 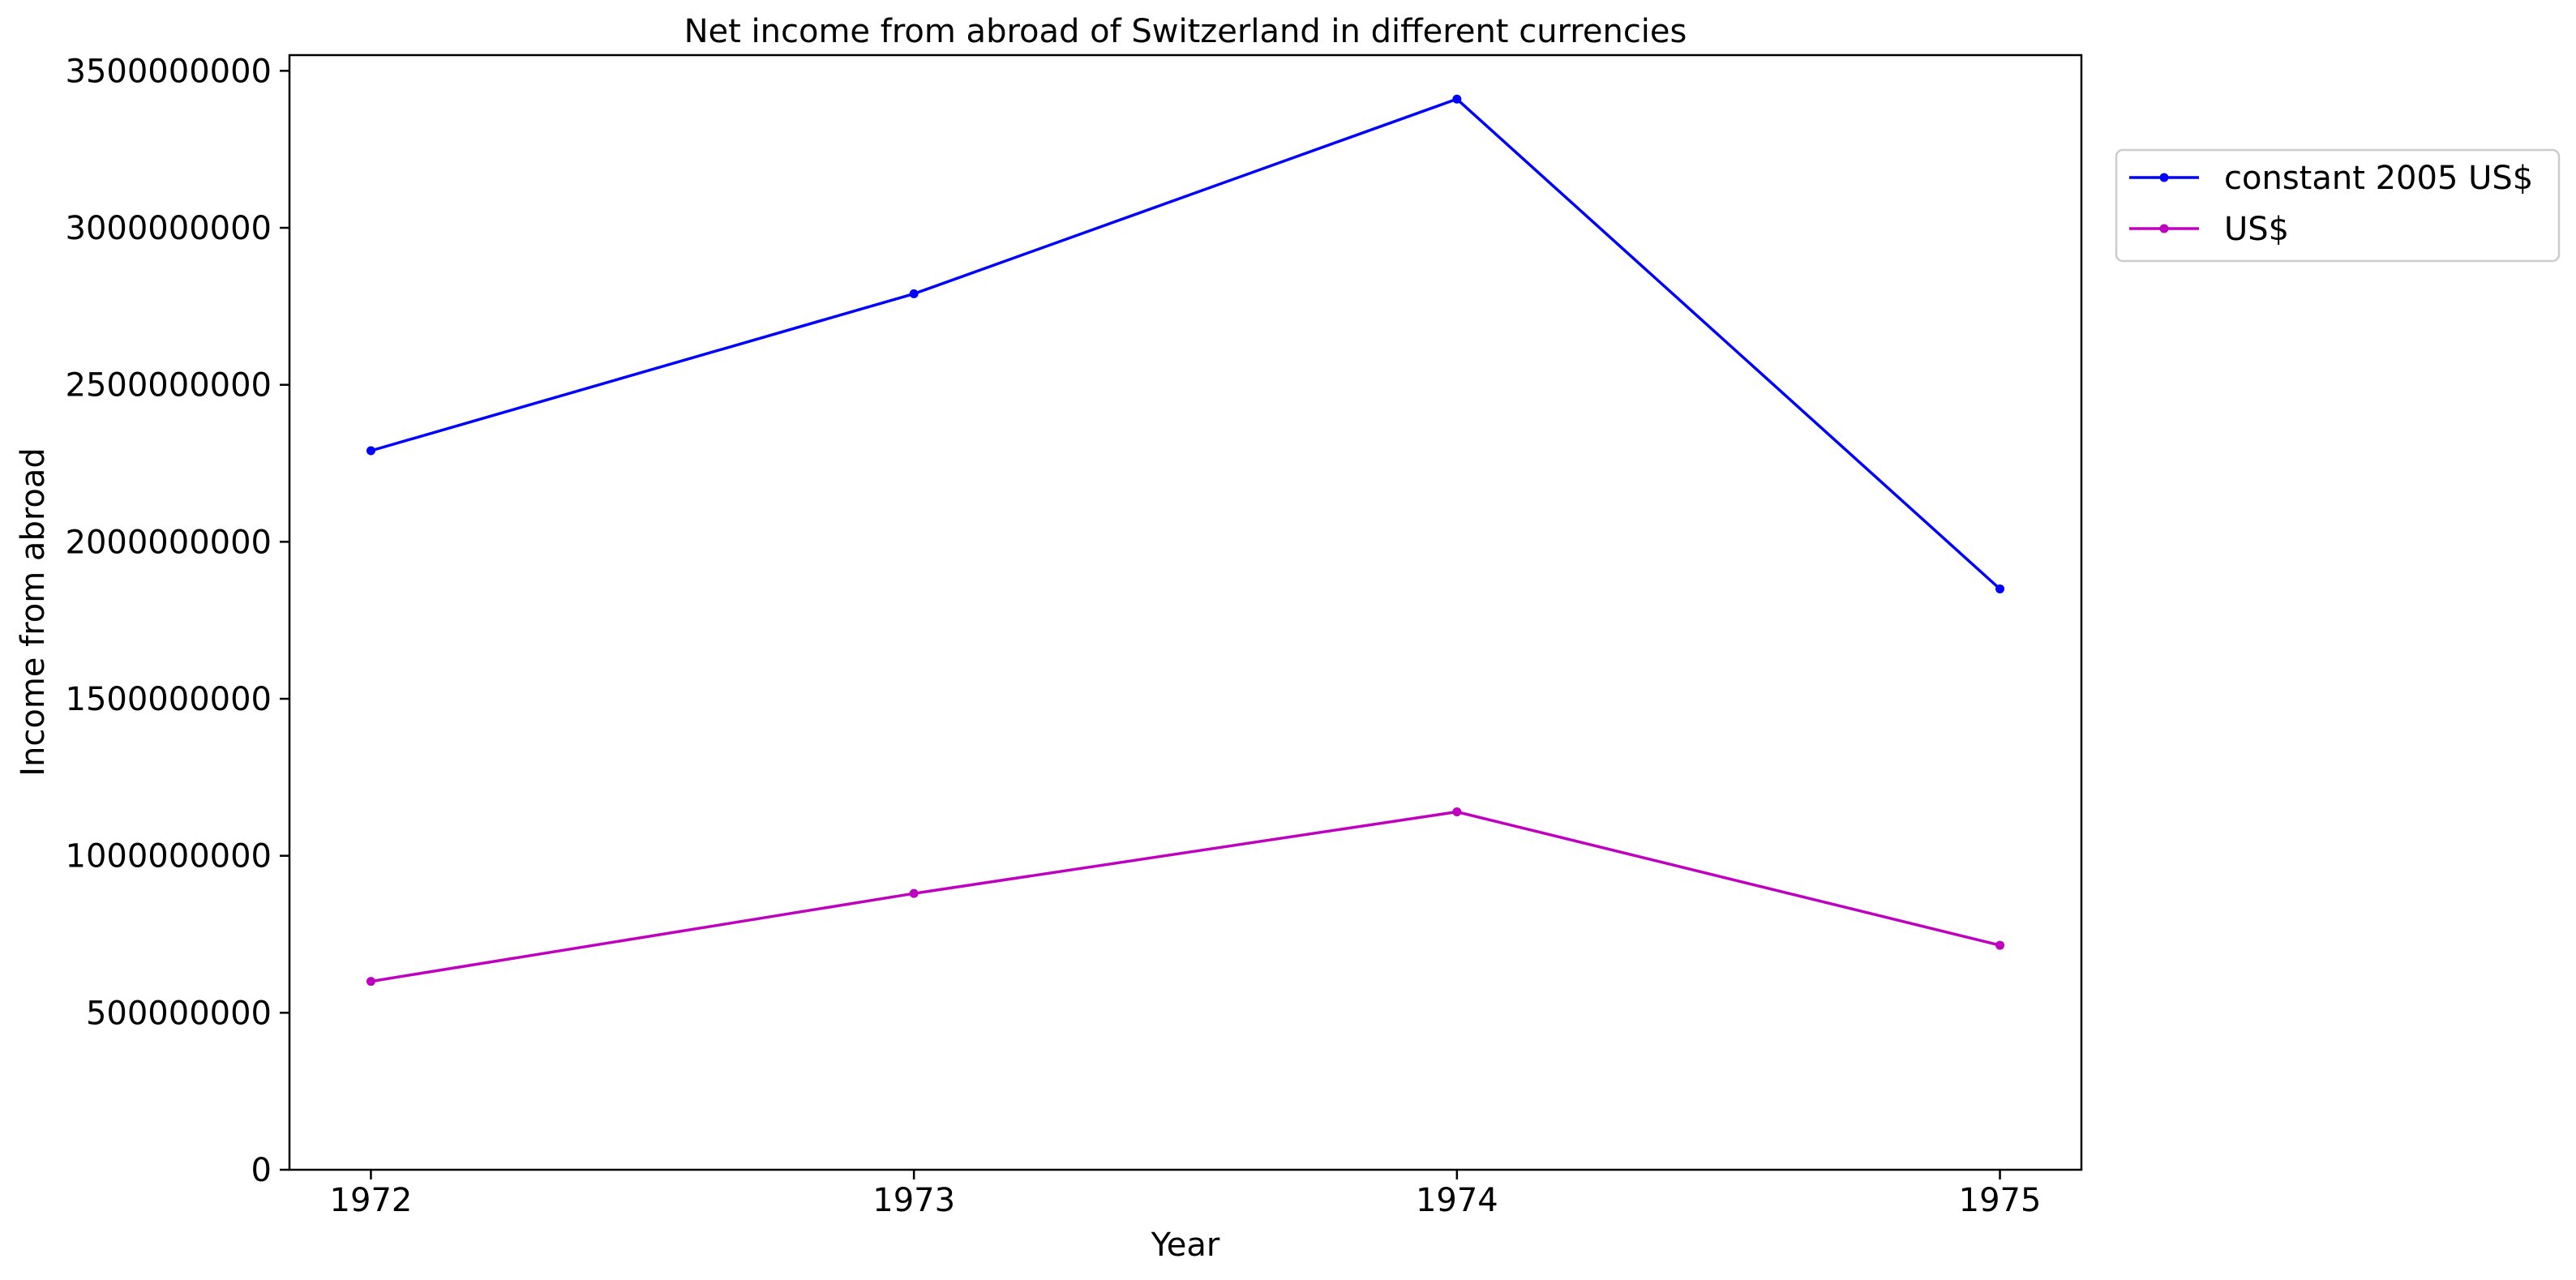 I want to click on legend: constant 2005 US$ US$, so click(x=2338, y=206).